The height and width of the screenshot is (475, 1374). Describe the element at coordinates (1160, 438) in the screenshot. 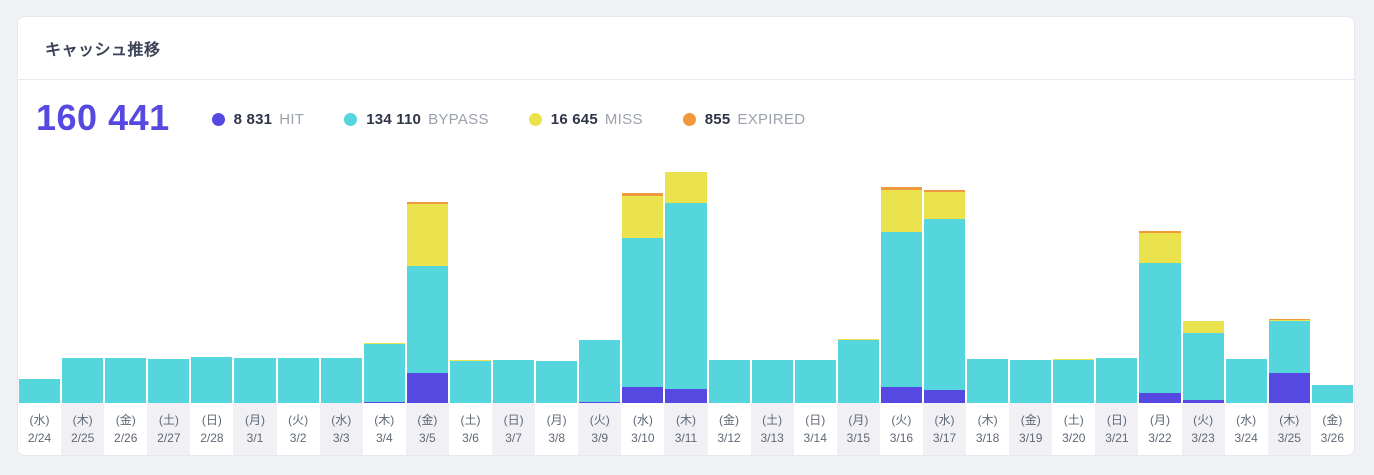

I see `axis-date: 3/22` at that location.